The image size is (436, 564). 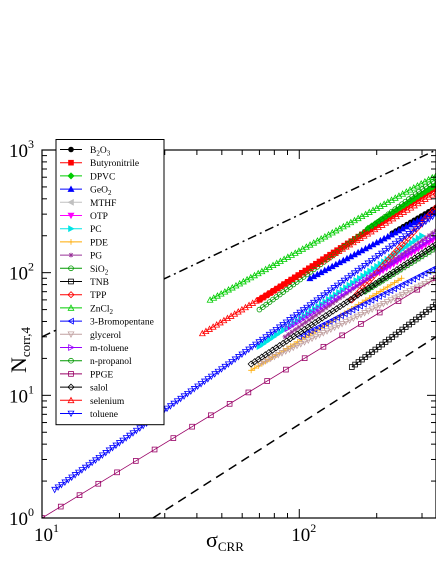 What do you see at coordinates (88, 204) in the screenshot?
I see `legend-entry-mthf: MTHF` at bounding box center [88, 204].